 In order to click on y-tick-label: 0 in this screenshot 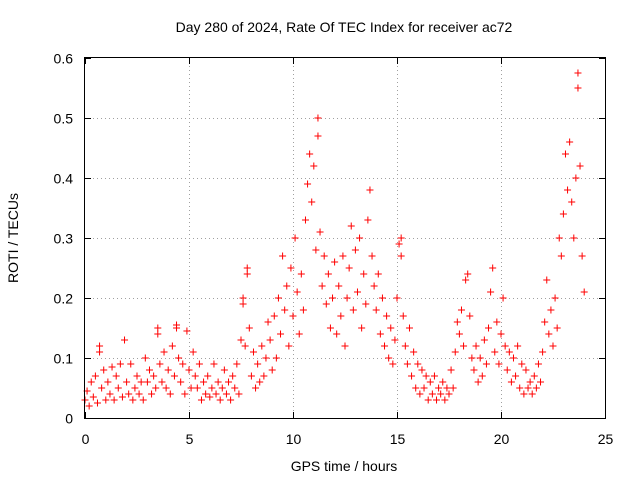, I will do `click(69, 419)`.